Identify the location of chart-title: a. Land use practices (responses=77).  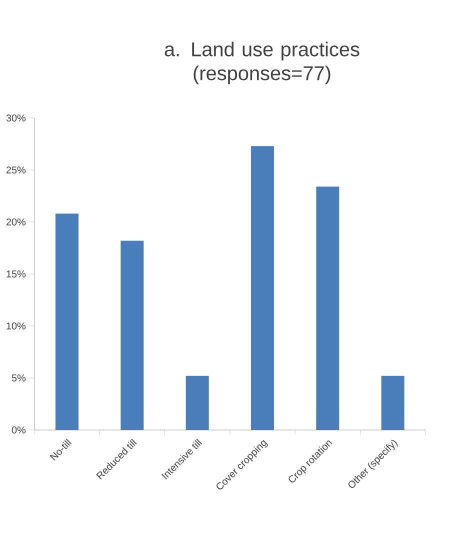
(262, 63).